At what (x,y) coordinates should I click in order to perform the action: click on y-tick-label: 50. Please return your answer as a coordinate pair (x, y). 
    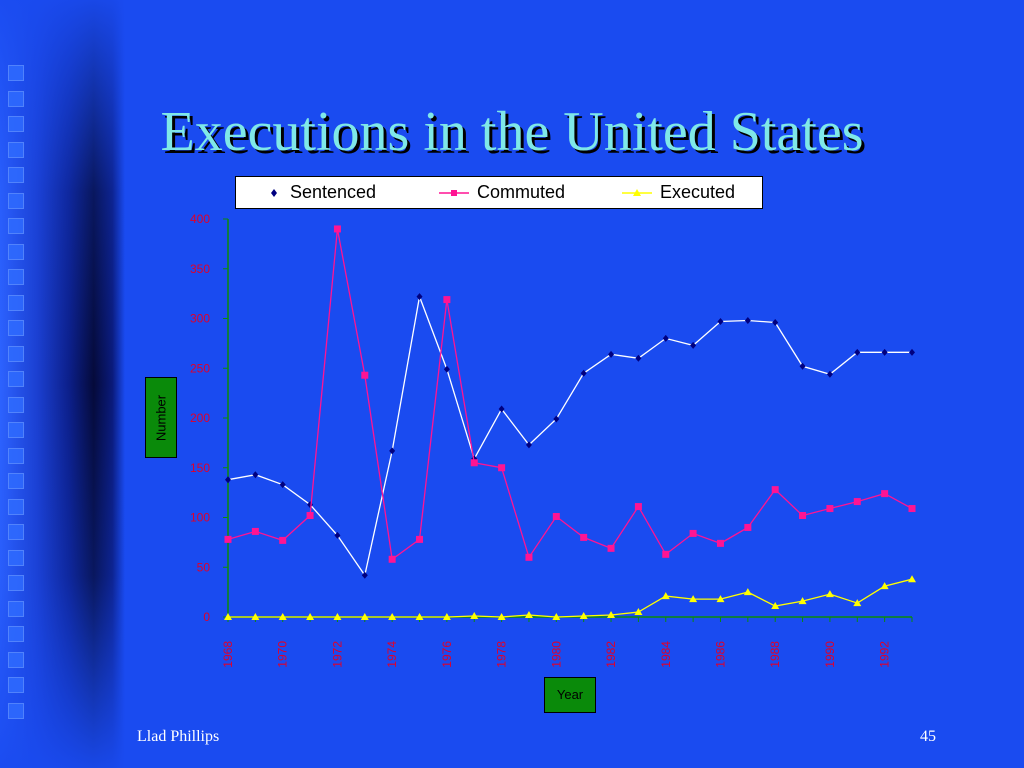
    Looking at the image, I should click on (204, 567).